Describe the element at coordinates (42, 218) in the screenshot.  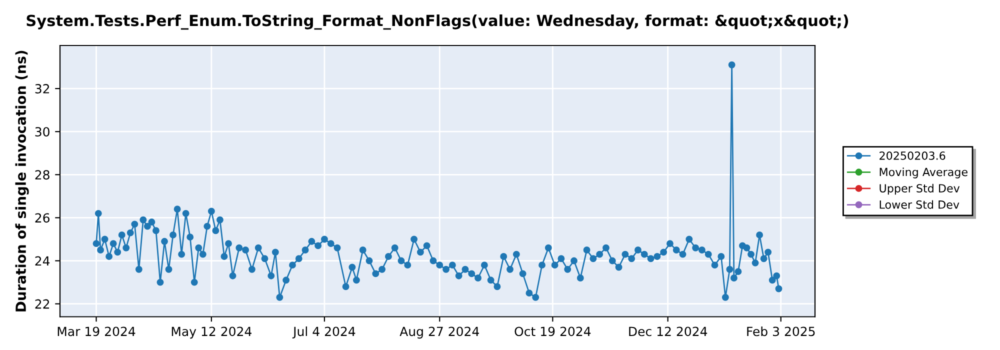
I see `y-tick-label: 26` at that location.